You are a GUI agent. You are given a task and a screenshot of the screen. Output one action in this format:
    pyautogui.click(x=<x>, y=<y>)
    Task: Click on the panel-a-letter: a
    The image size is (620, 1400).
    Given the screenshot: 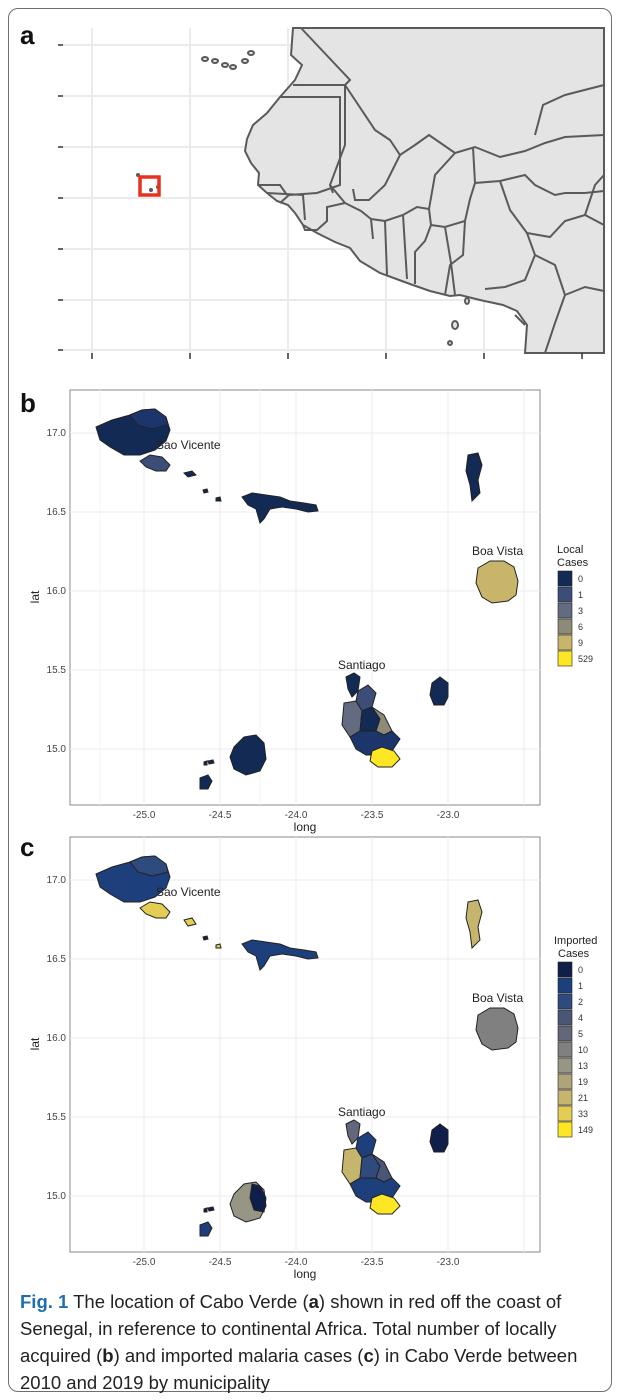 What is the action you would take?
    pyautogui.click(x=27, y=35)
    